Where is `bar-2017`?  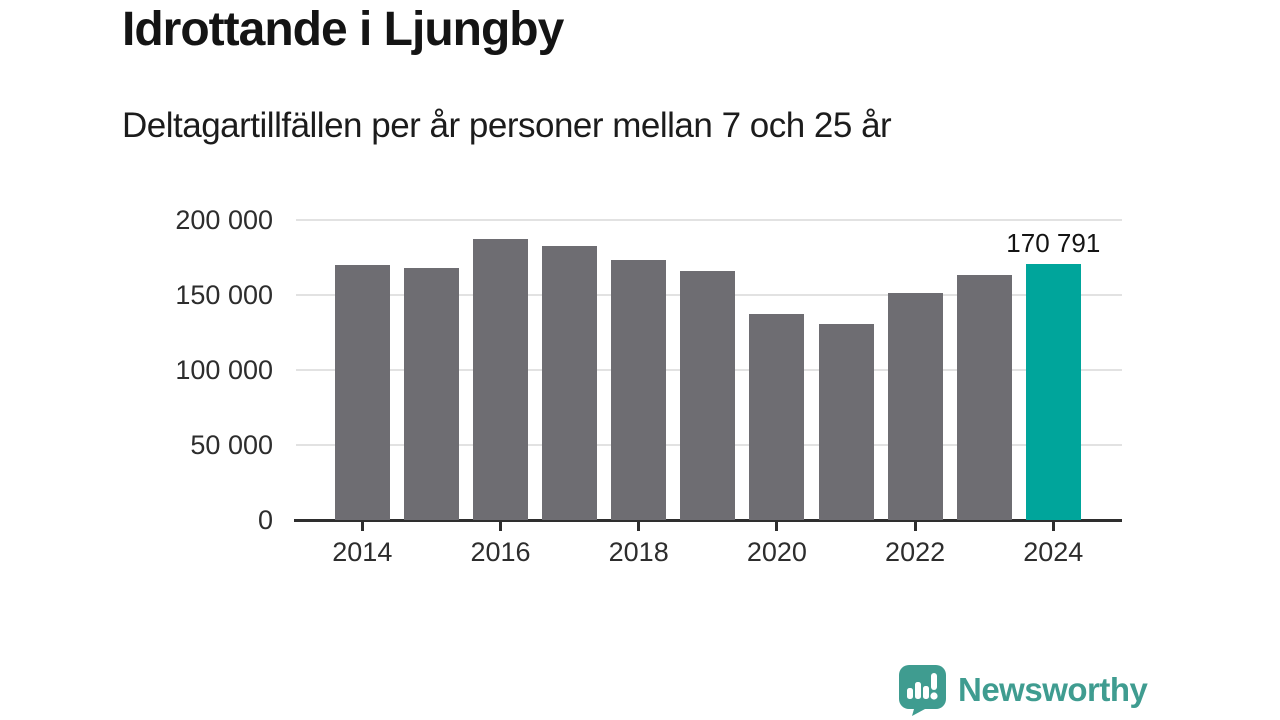 bar-2017 is located at coordinates (570, 382).